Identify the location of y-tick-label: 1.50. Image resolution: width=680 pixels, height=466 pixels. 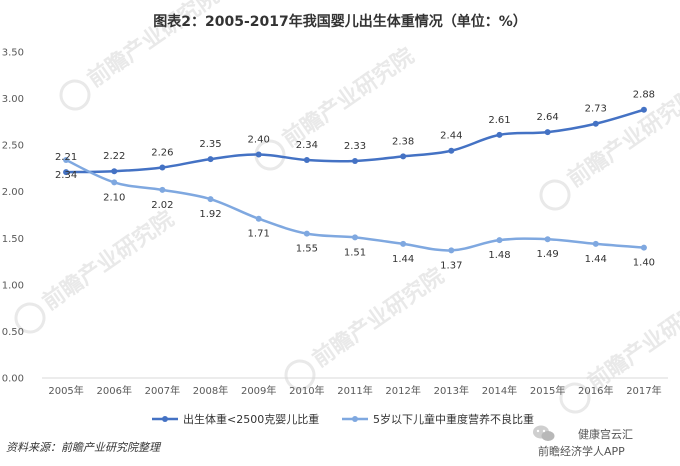
(13, 239).